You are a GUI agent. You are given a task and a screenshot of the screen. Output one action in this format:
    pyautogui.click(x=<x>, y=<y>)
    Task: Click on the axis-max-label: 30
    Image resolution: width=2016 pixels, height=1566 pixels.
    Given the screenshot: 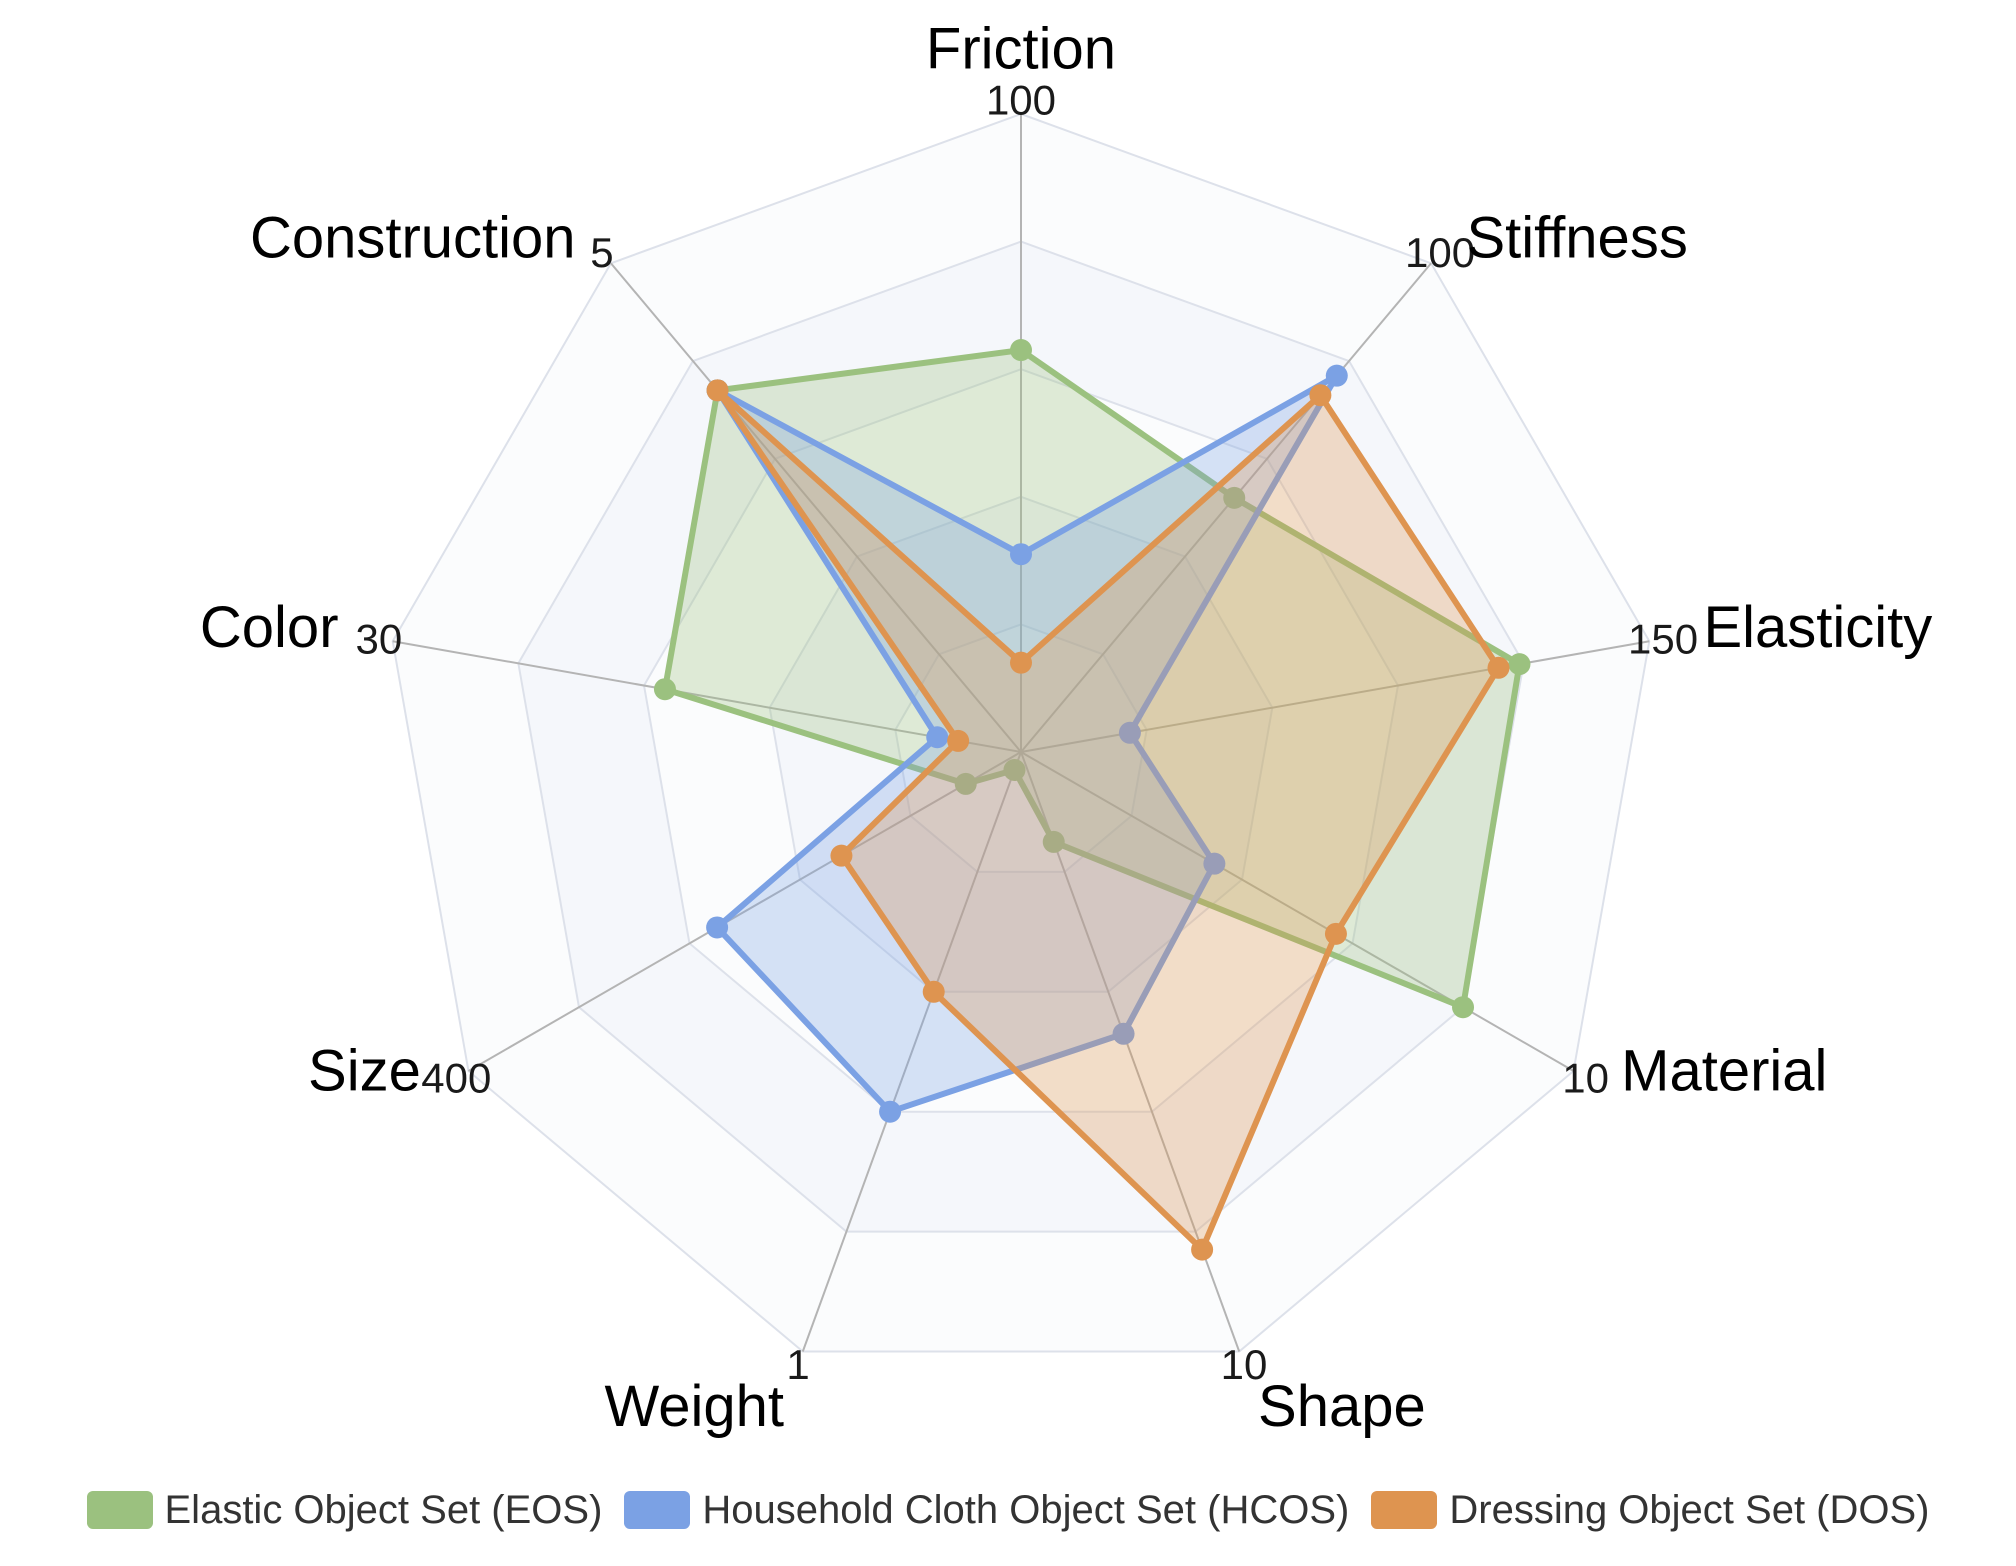 What is the action you would take?
    pyautogui.click(x=379, y=638)
    